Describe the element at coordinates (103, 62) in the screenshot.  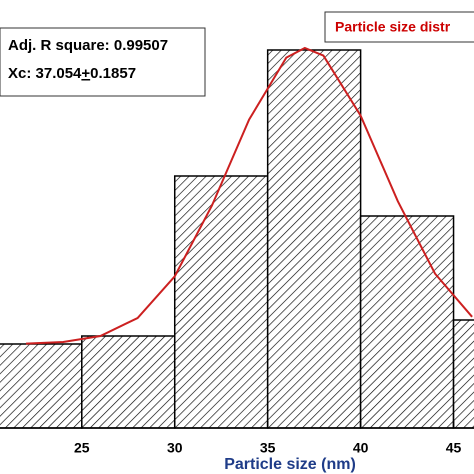
I see `annotation-box` at that location.